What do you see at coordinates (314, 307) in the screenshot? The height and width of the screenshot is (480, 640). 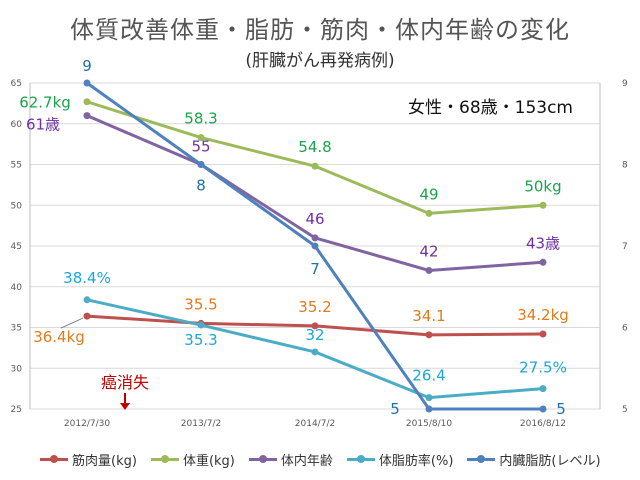 I see `data-label: 35.2` at bounding box center [314, 307].